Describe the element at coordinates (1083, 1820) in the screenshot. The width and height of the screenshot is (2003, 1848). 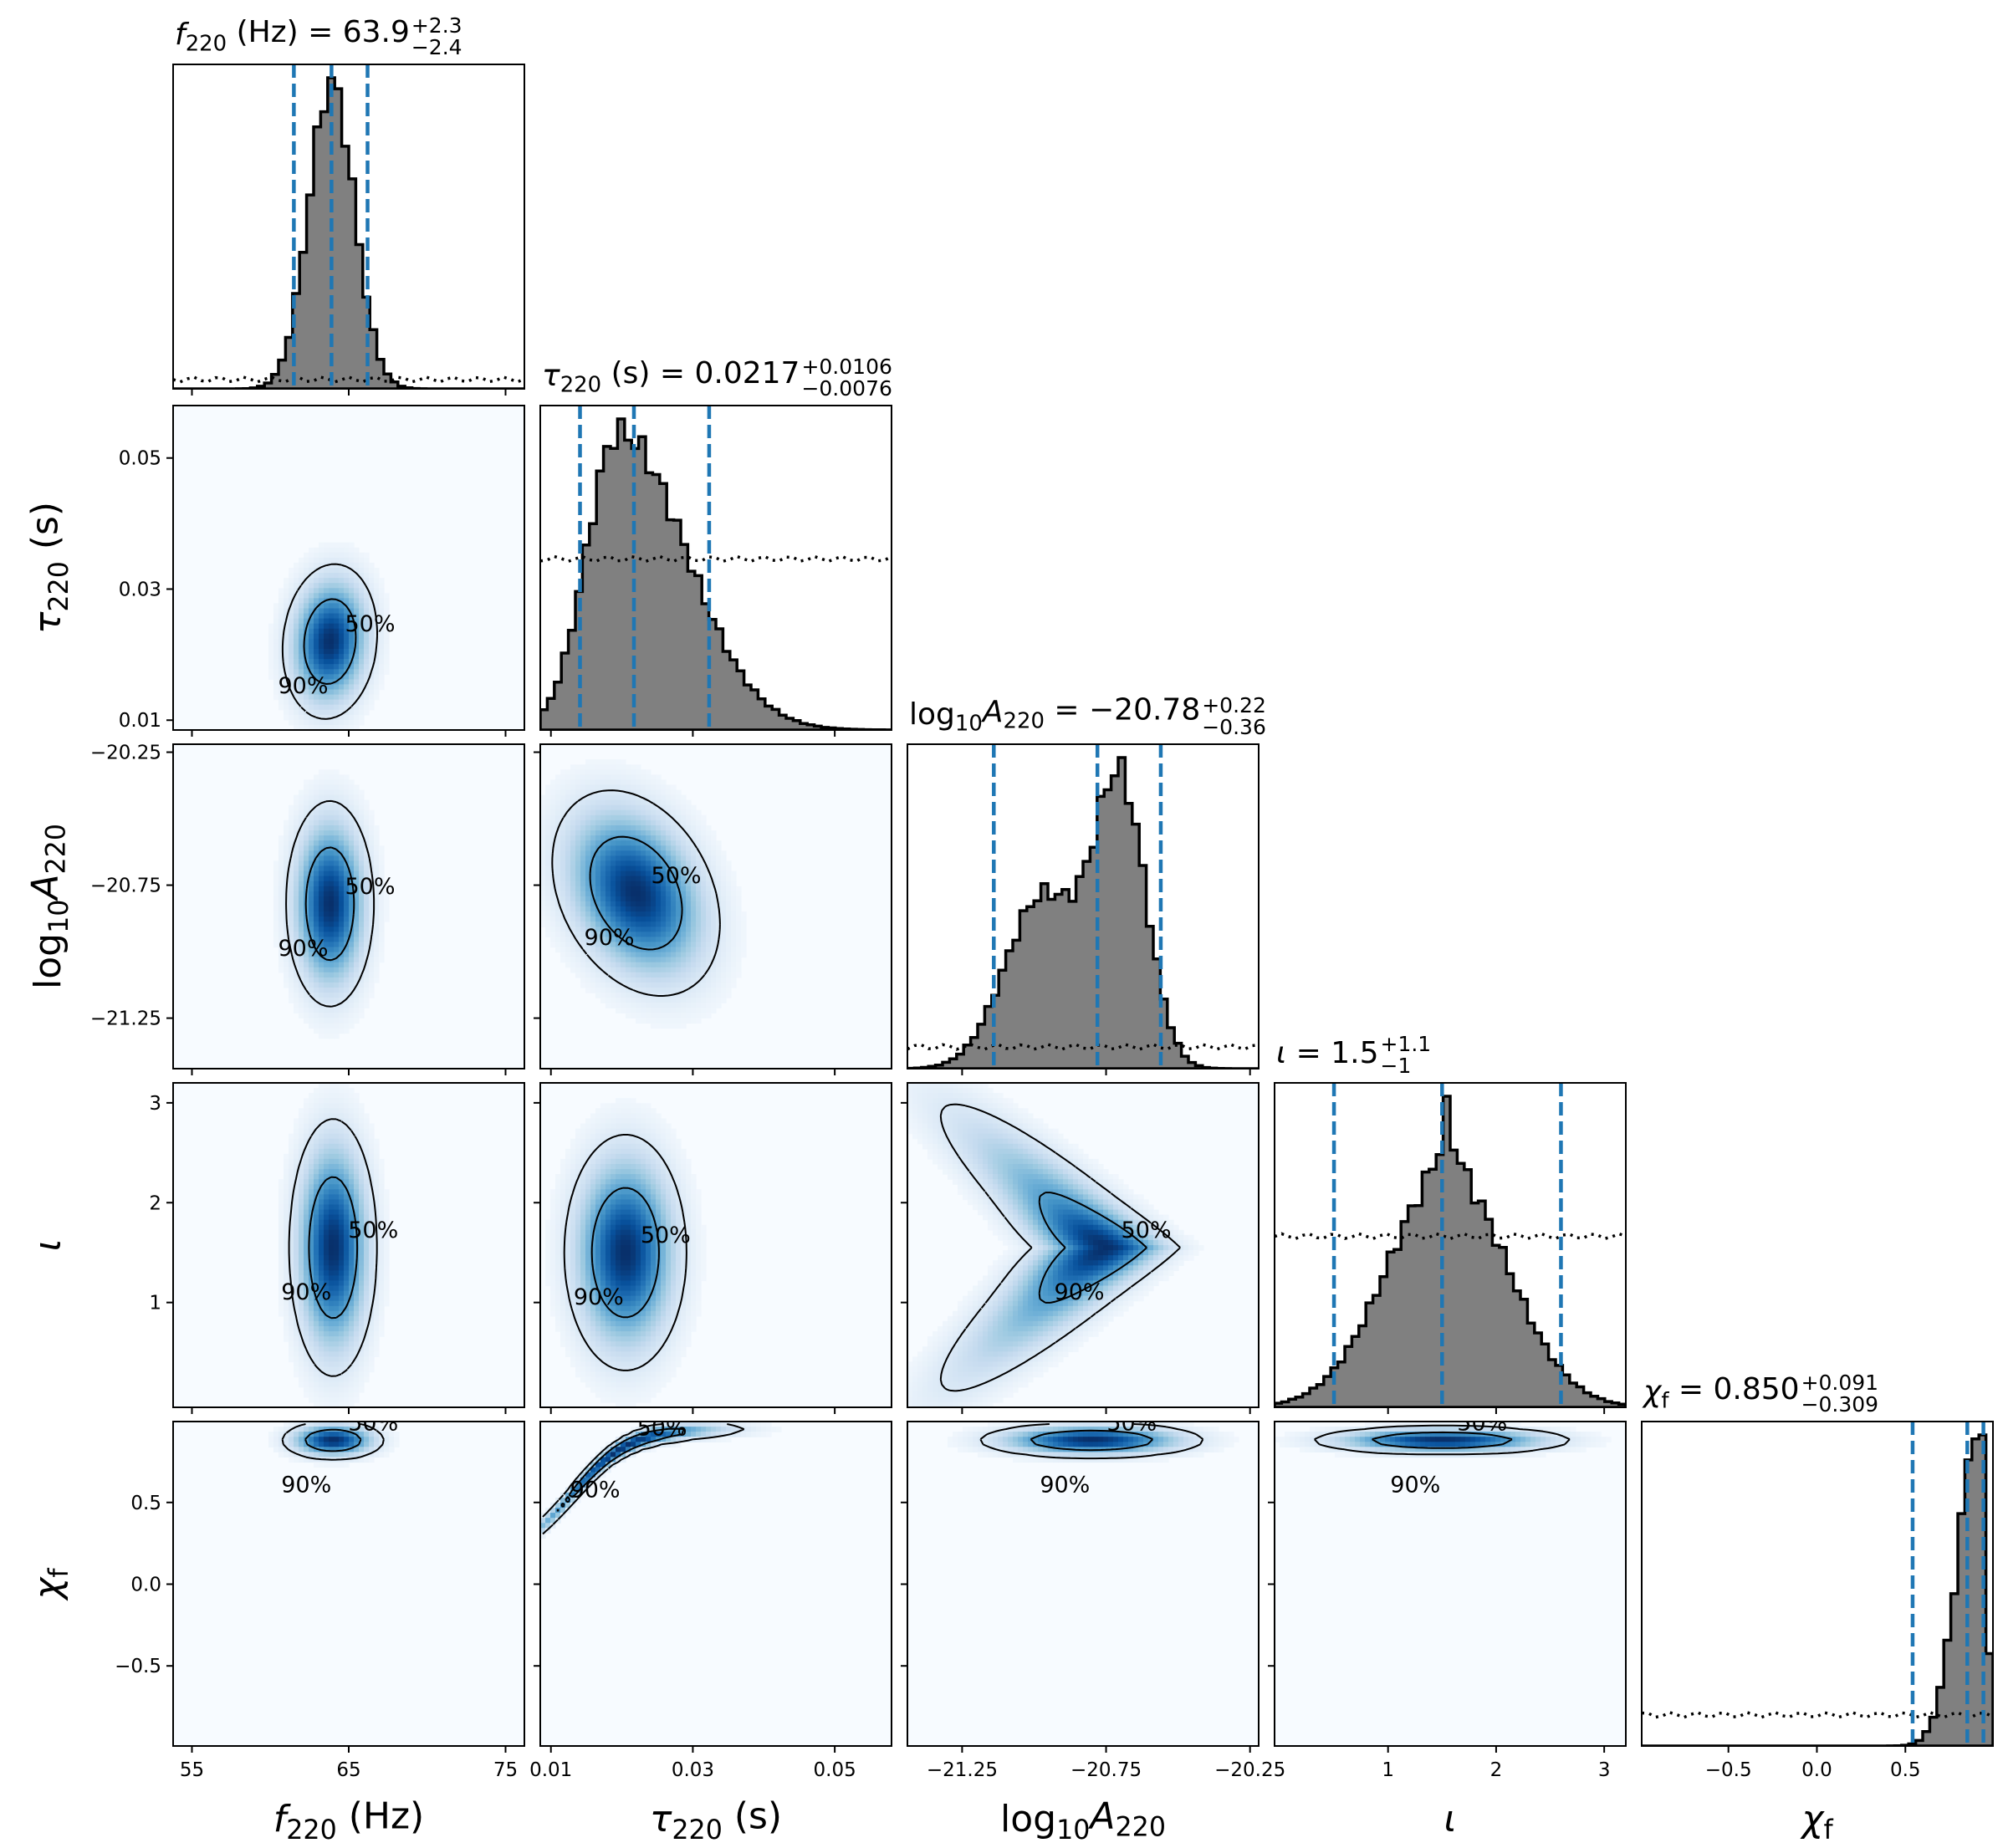
I see `x-axis-label-logA: log10A220` at that location.